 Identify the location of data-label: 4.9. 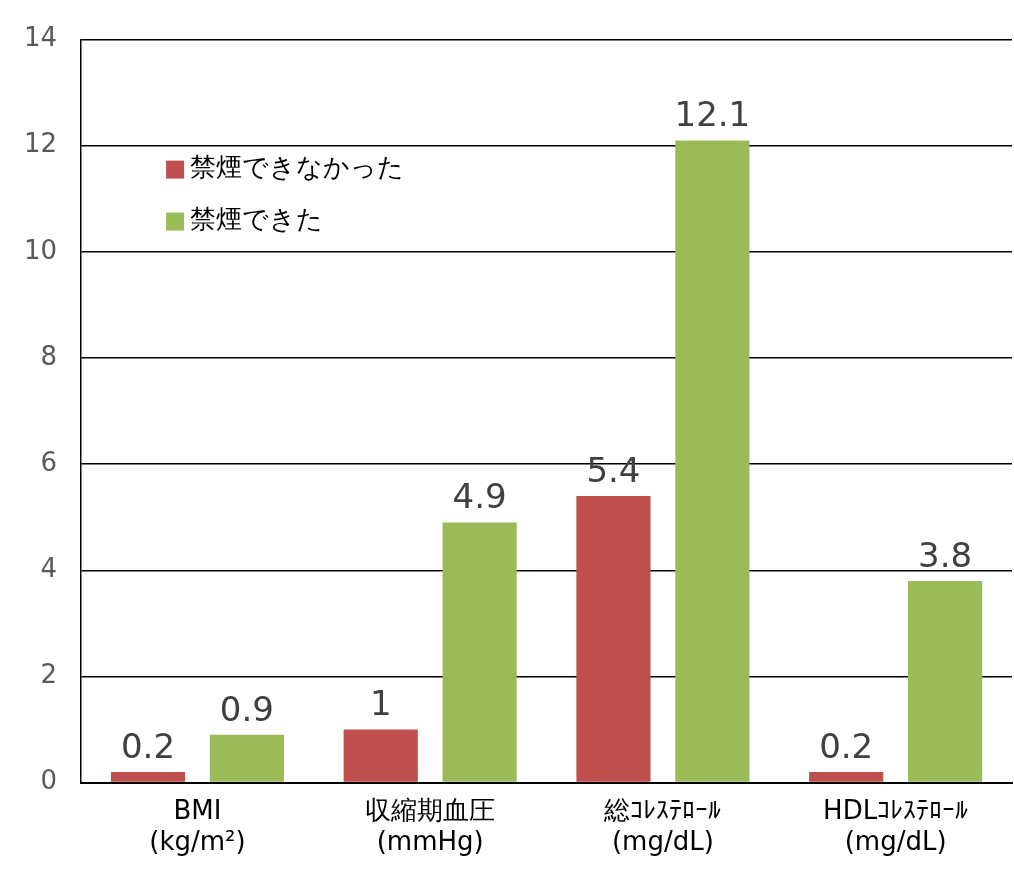
(479, 496).